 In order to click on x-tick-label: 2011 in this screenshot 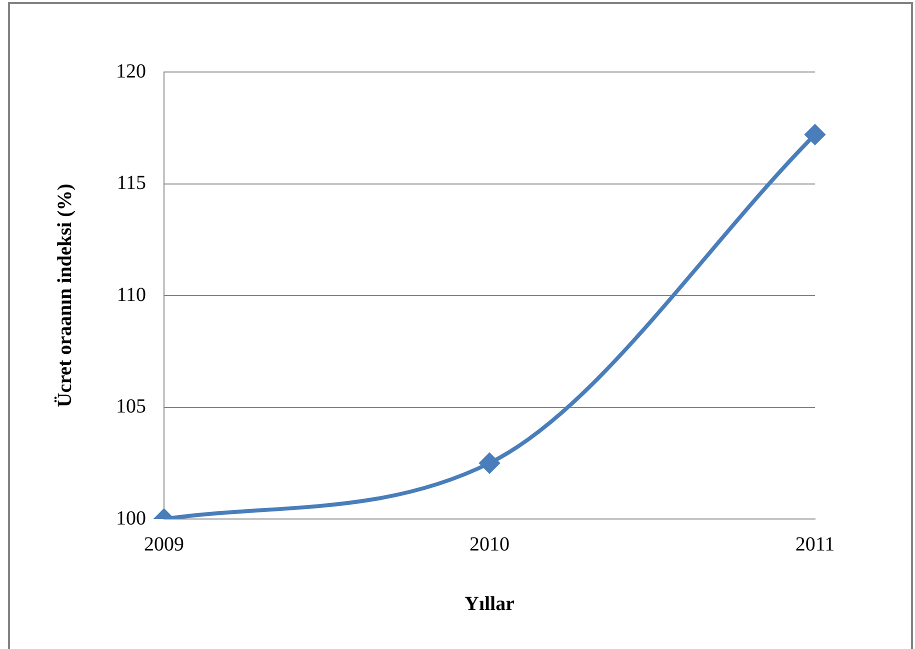, I will do `click(815, 544)`.